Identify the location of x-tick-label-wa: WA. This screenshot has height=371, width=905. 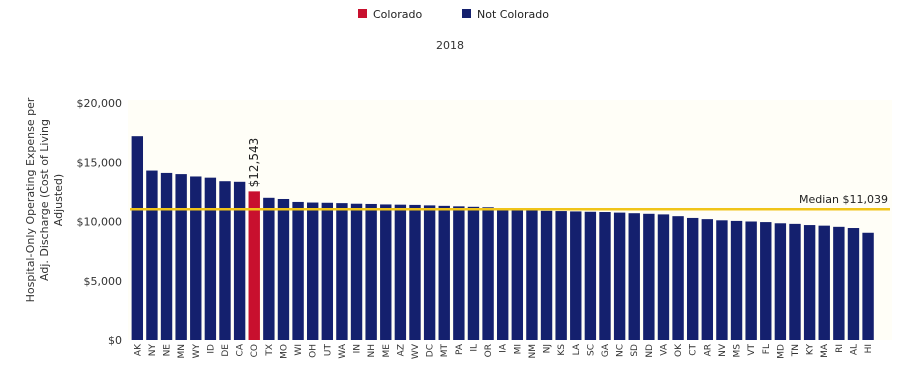
(343, 350).